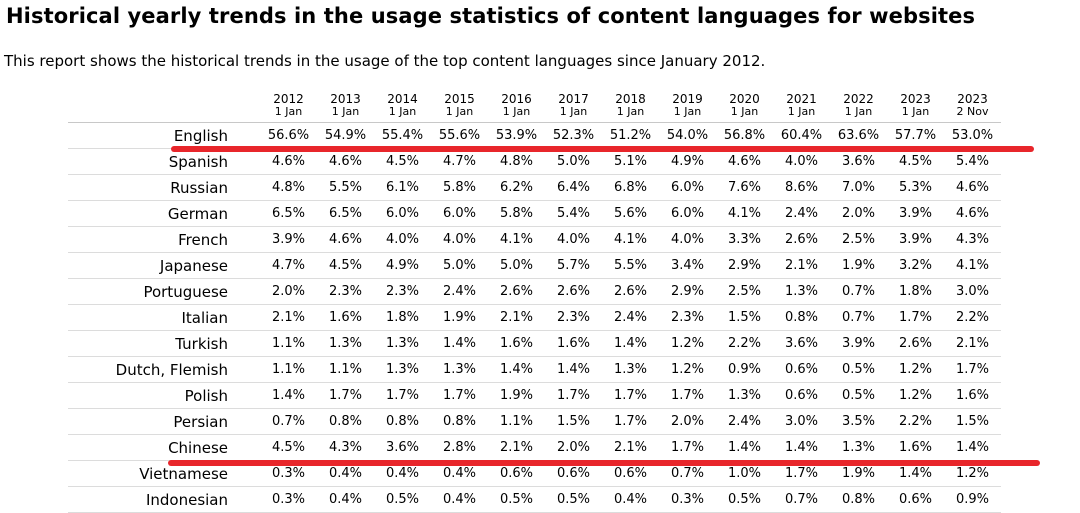 The width and height of the screenshot is (1080, 513). I want to click on column-header: 2019 1 Jan, so click(687, 105).